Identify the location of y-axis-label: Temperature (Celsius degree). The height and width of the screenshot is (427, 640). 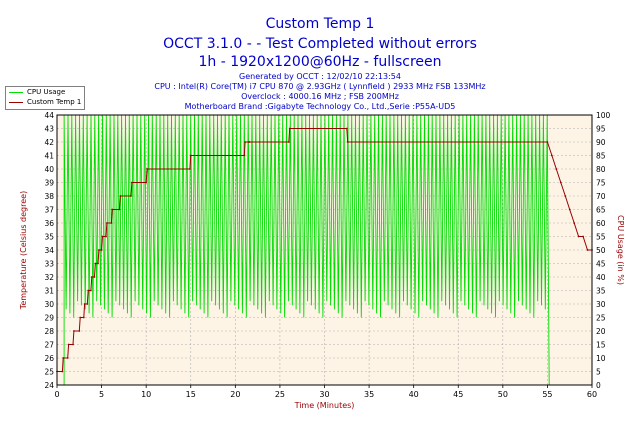
(23, 250).